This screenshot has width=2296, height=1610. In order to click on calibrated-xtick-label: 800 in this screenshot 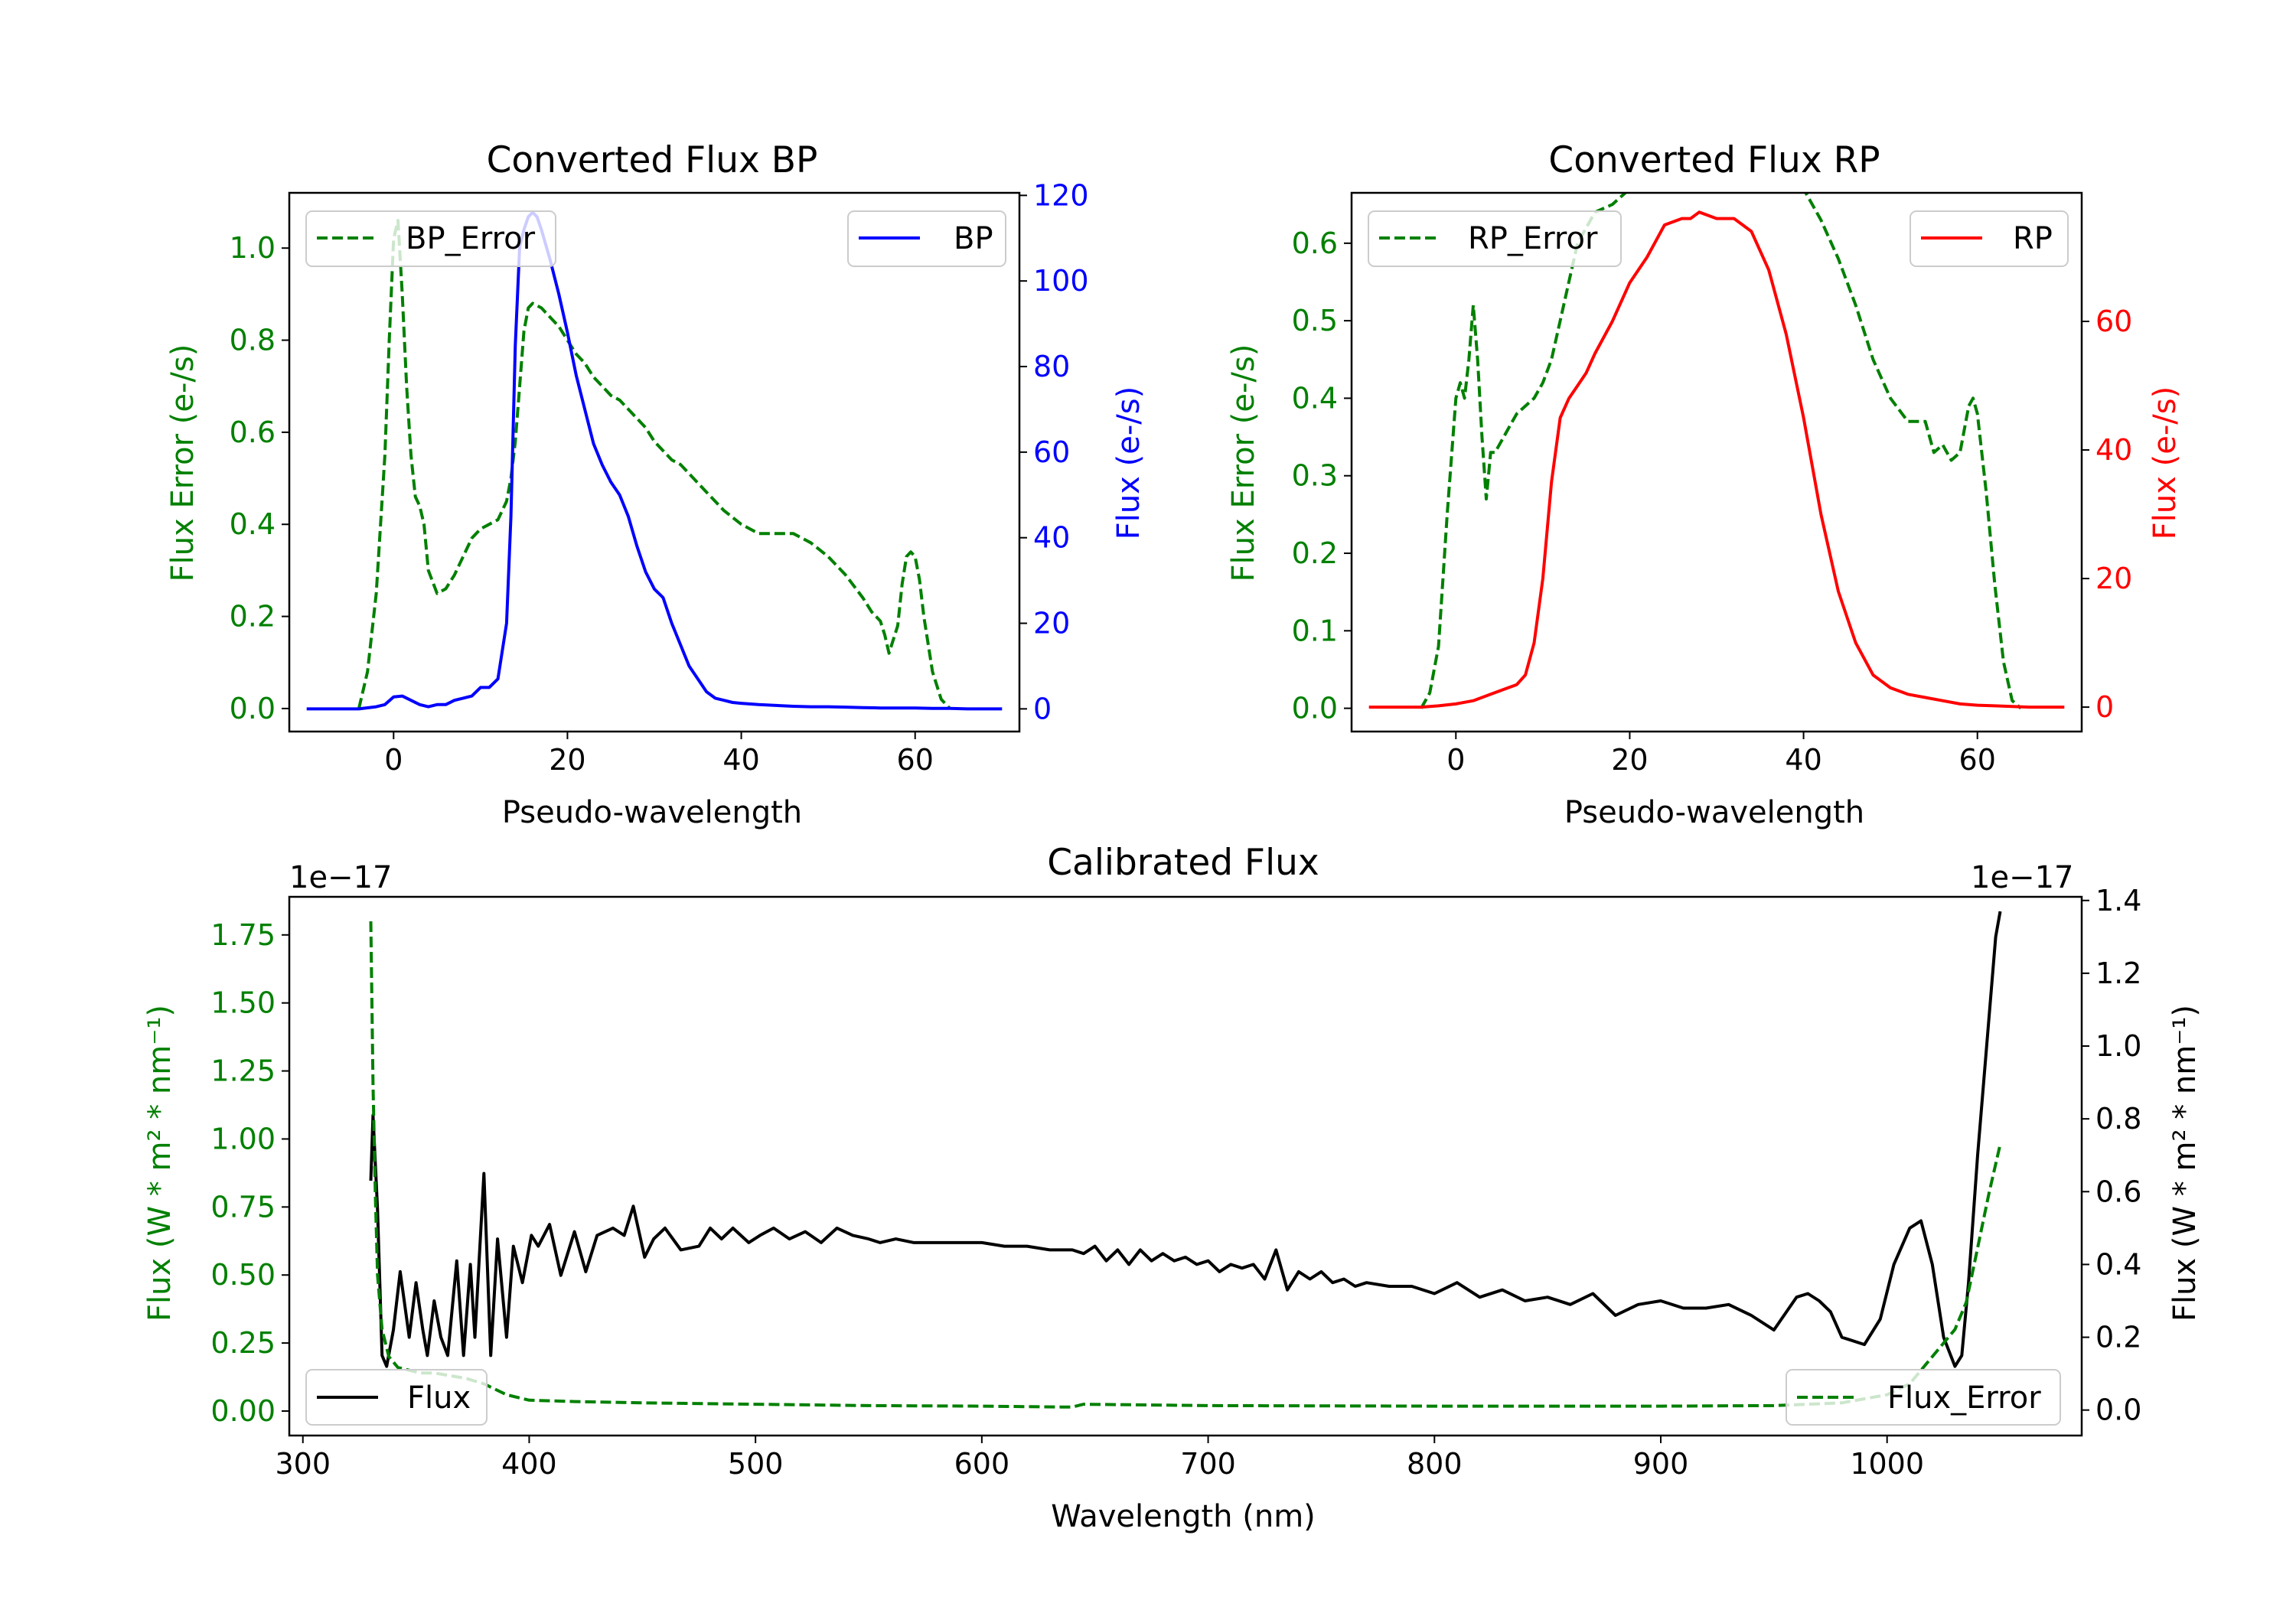, I will do `click(1435, 1464)`.